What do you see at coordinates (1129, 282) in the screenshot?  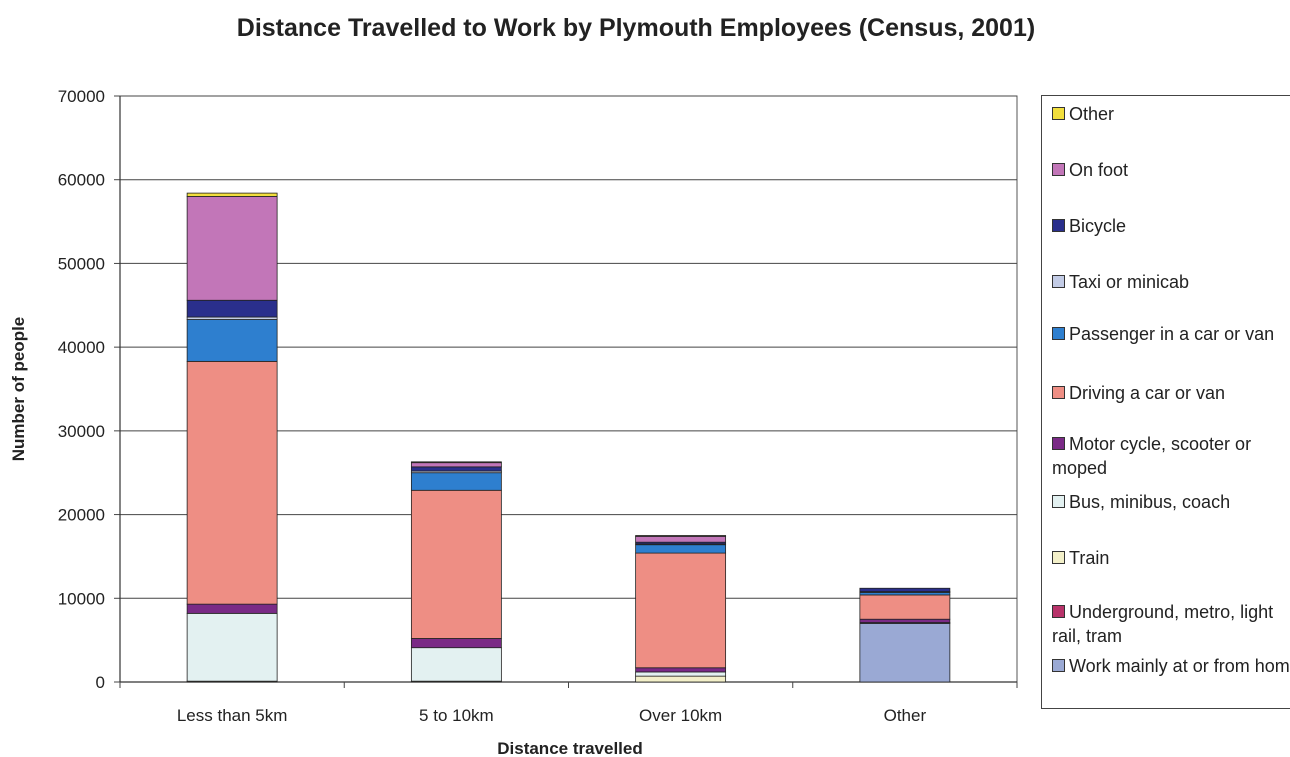 I see `legend-label: Taxi or minicab` at bounding box center [1129, 282].